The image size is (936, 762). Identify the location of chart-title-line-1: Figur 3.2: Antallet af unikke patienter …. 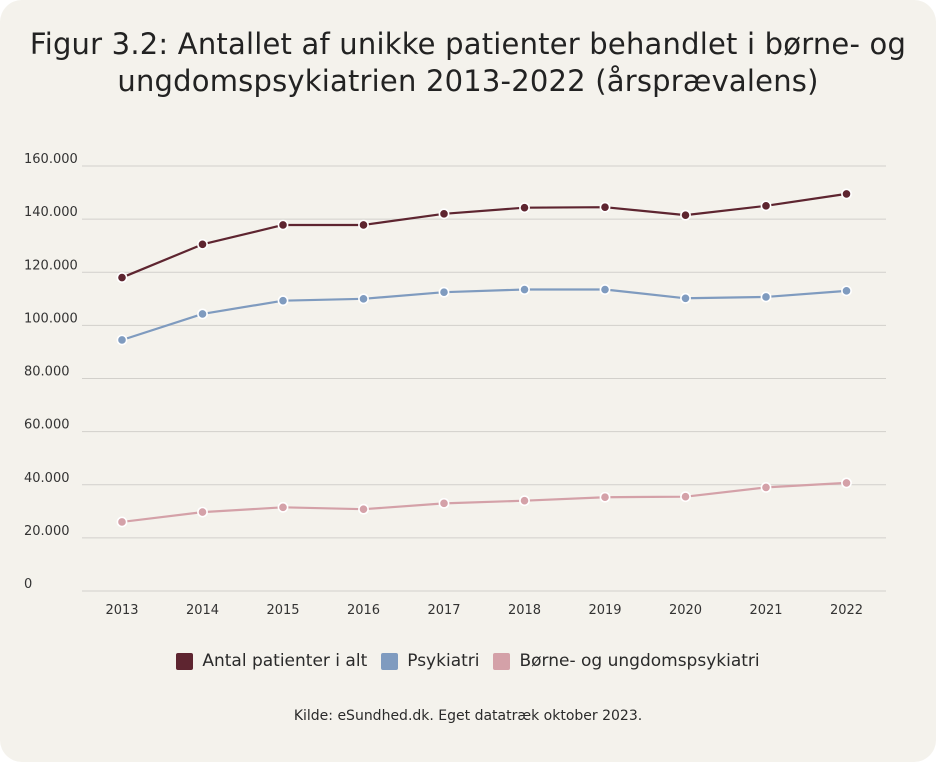
(468, 44).